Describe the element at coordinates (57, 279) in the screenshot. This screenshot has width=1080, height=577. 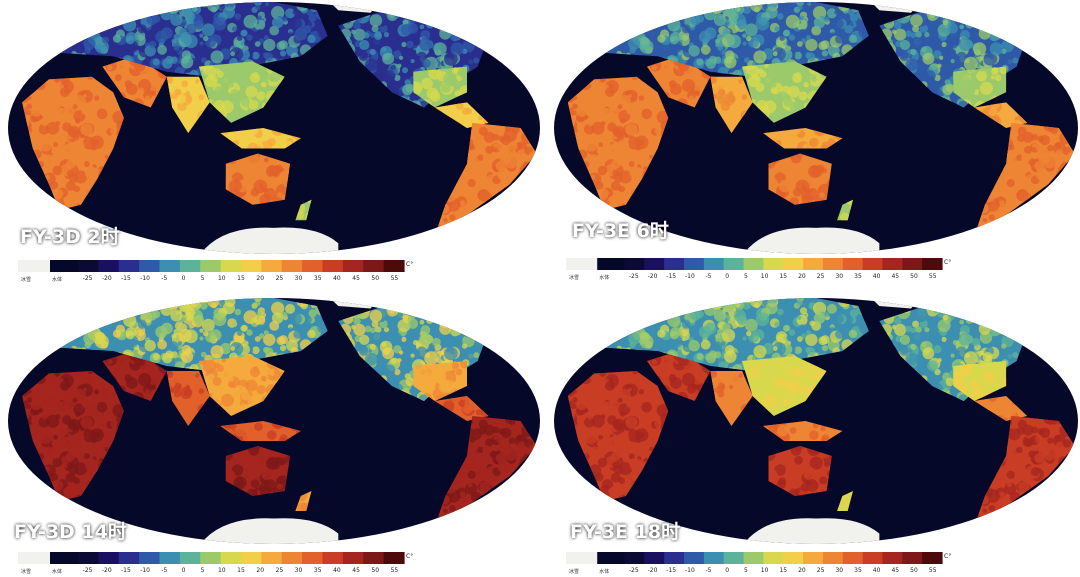
I see `legend-water-label: 水体` at that location.